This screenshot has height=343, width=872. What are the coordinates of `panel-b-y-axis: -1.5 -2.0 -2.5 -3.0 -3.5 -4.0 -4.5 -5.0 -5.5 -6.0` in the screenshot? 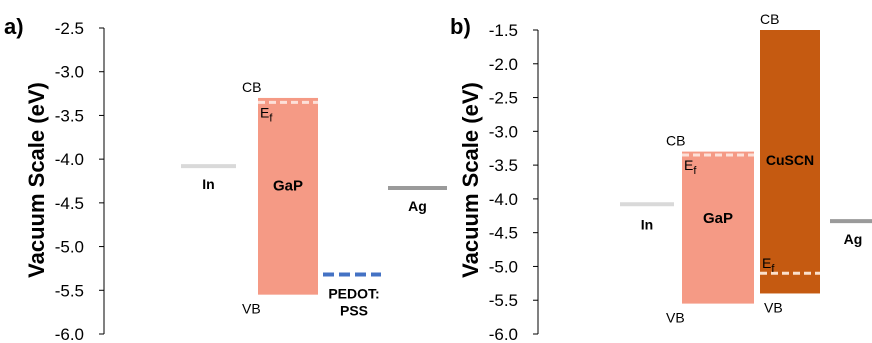 It's located at (514, 182).